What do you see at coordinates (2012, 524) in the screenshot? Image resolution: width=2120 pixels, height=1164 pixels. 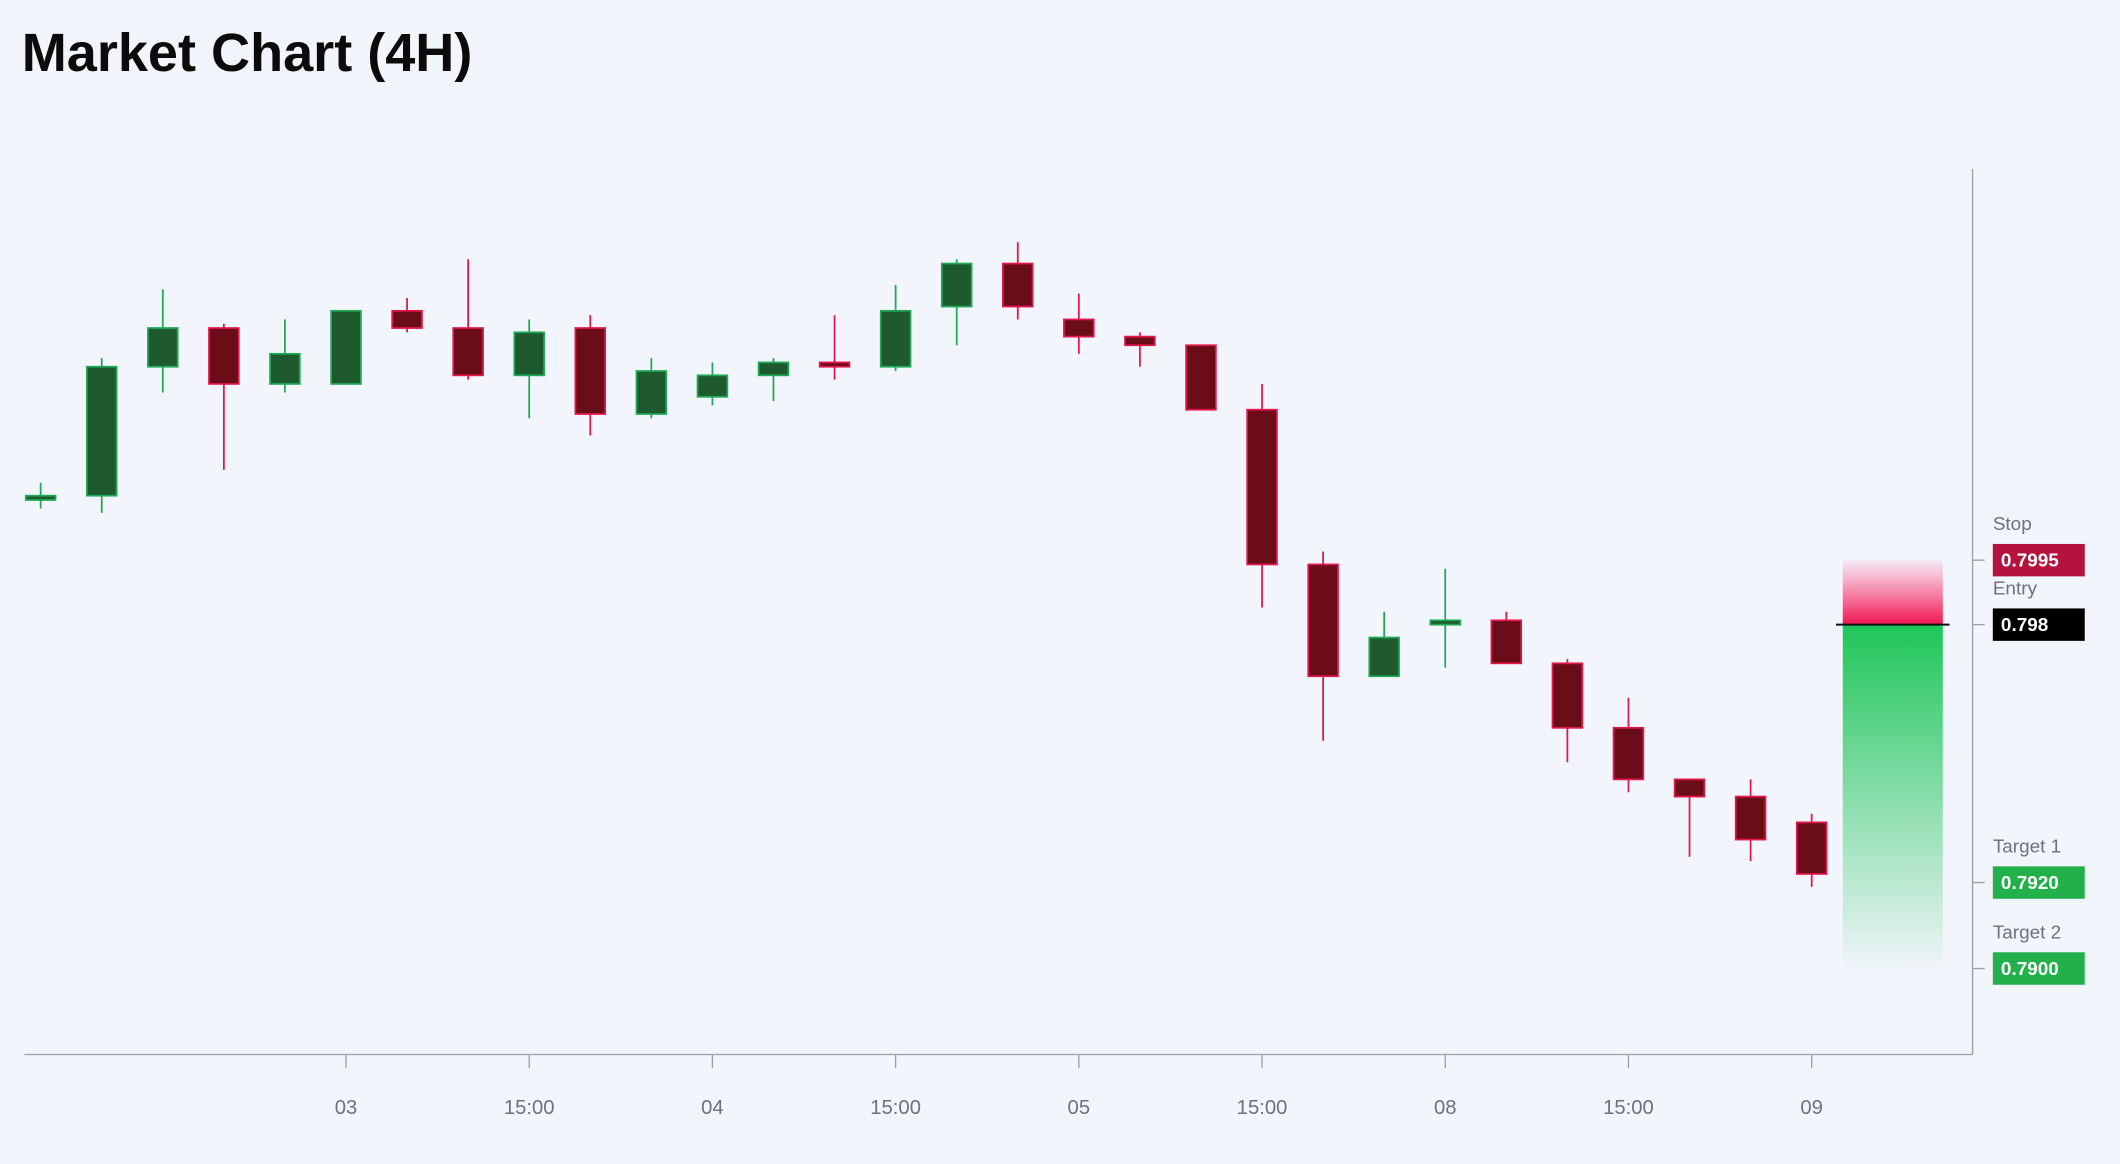 I see `level-name: Stop` at bounding box center [2012, 524].